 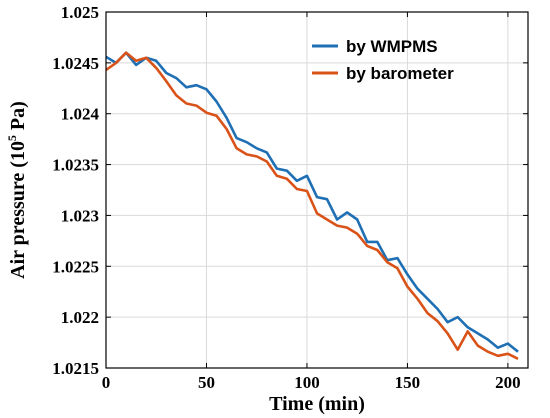 I want to click on y-tick-label: 1.0225, so click(x=75, y=266).